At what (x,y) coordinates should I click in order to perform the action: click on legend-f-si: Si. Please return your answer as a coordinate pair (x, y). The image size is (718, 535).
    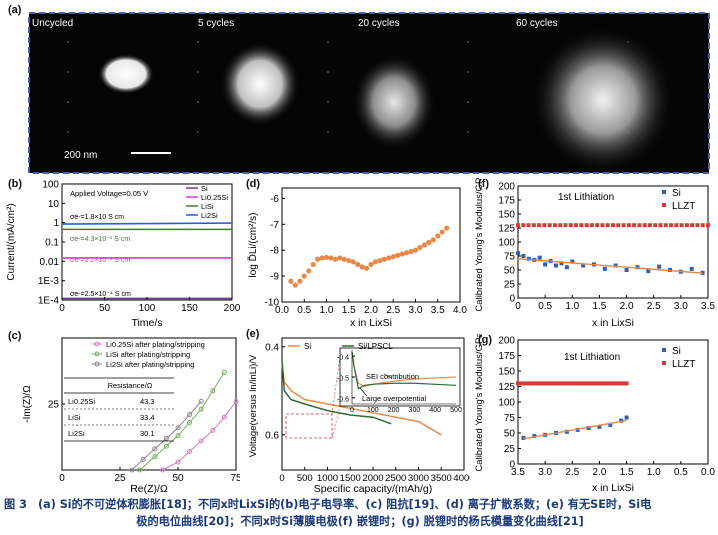
    Looking at the image, I should click on (676, 193).